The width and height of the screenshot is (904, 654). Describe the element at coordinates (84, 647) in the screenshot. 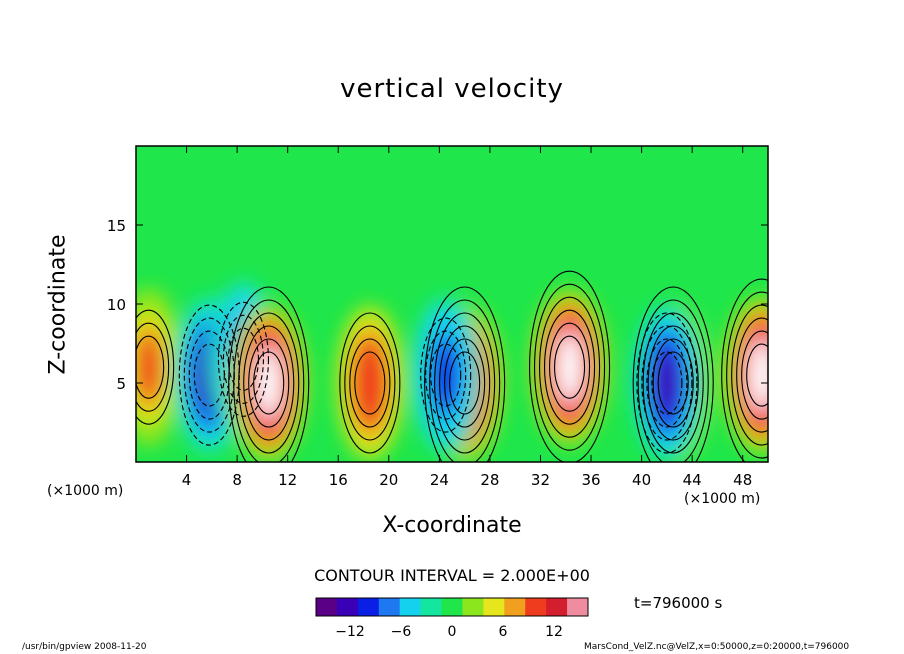

I see `footer-left-text: /usr/bin/gpview 2008-11-20` at that location.